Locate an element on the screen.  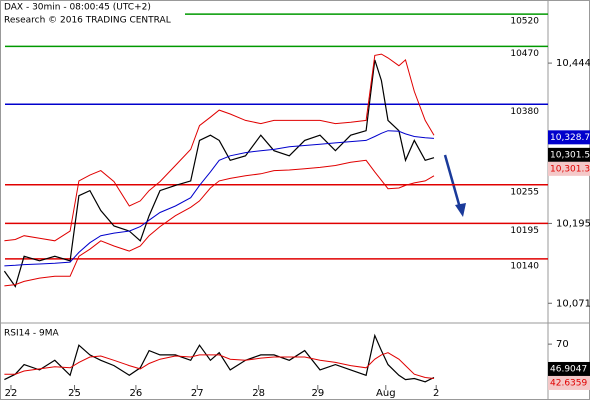
price-tag-label: 10,328.7 is located at coordinates (570, 138).